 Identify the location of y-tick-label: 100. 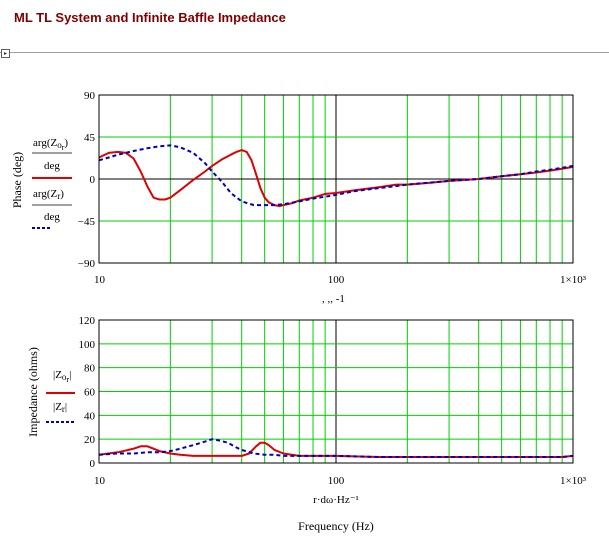
(87, 345).